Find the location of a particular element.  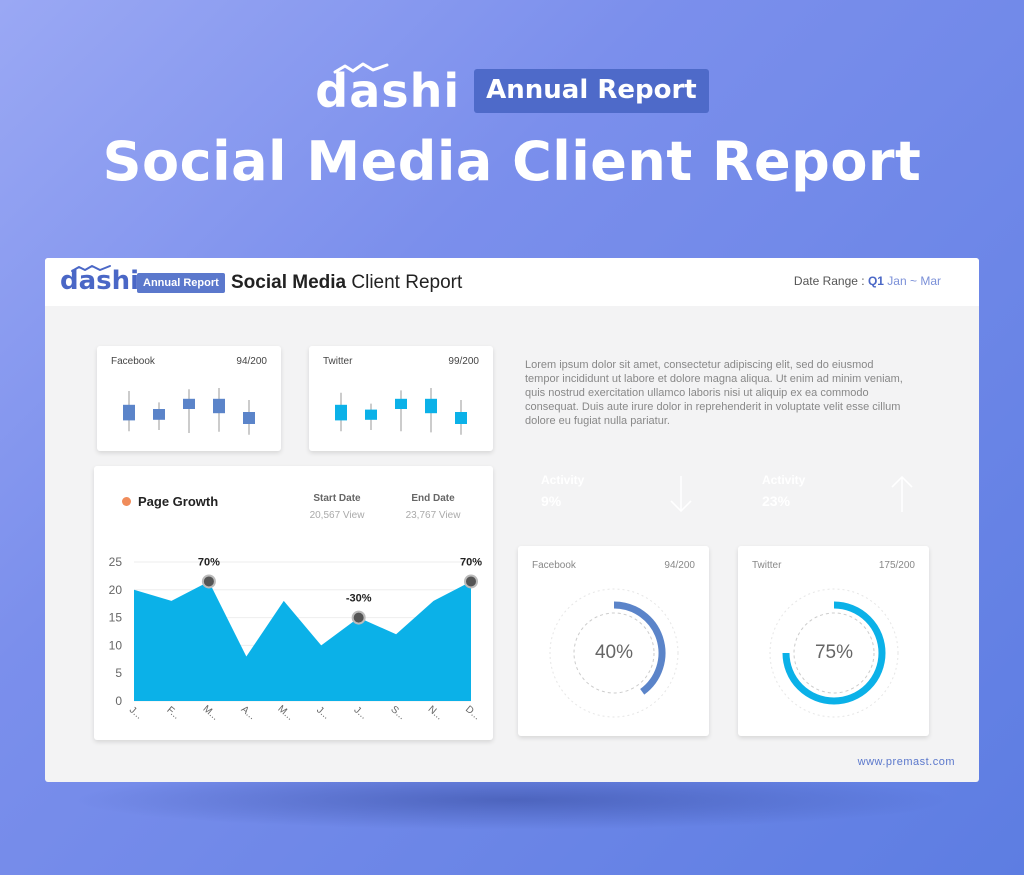

y-tick-label: 25 is located at coordinates (116, 562).